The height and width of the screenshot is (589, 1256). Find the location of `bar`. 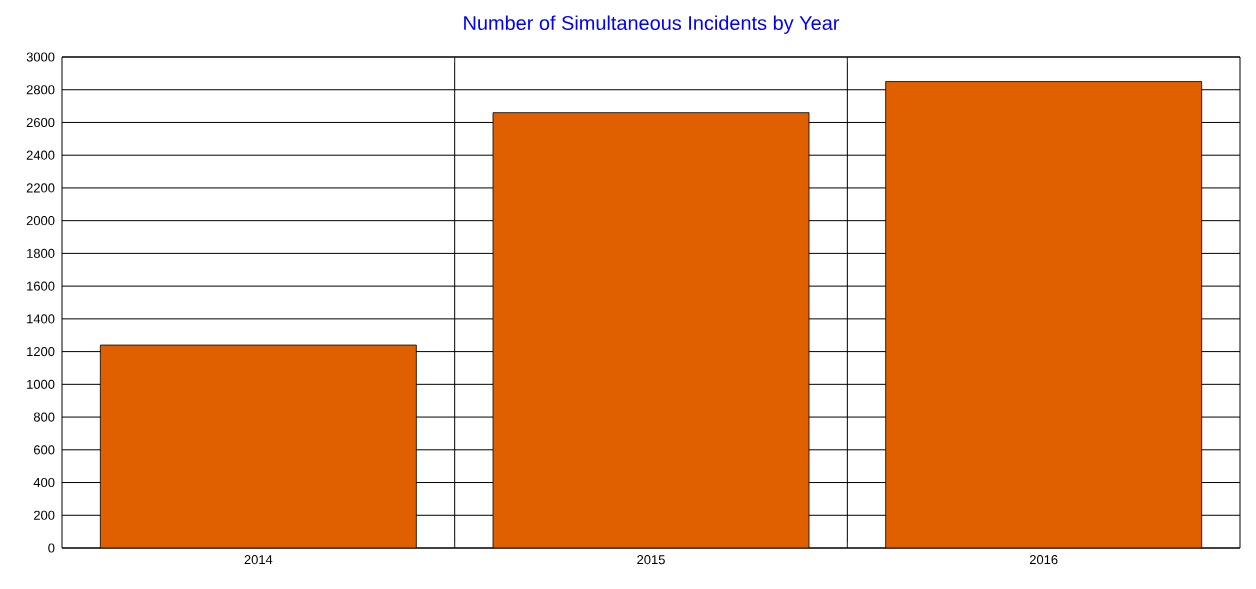

bar is located at coordinates (258, 446).